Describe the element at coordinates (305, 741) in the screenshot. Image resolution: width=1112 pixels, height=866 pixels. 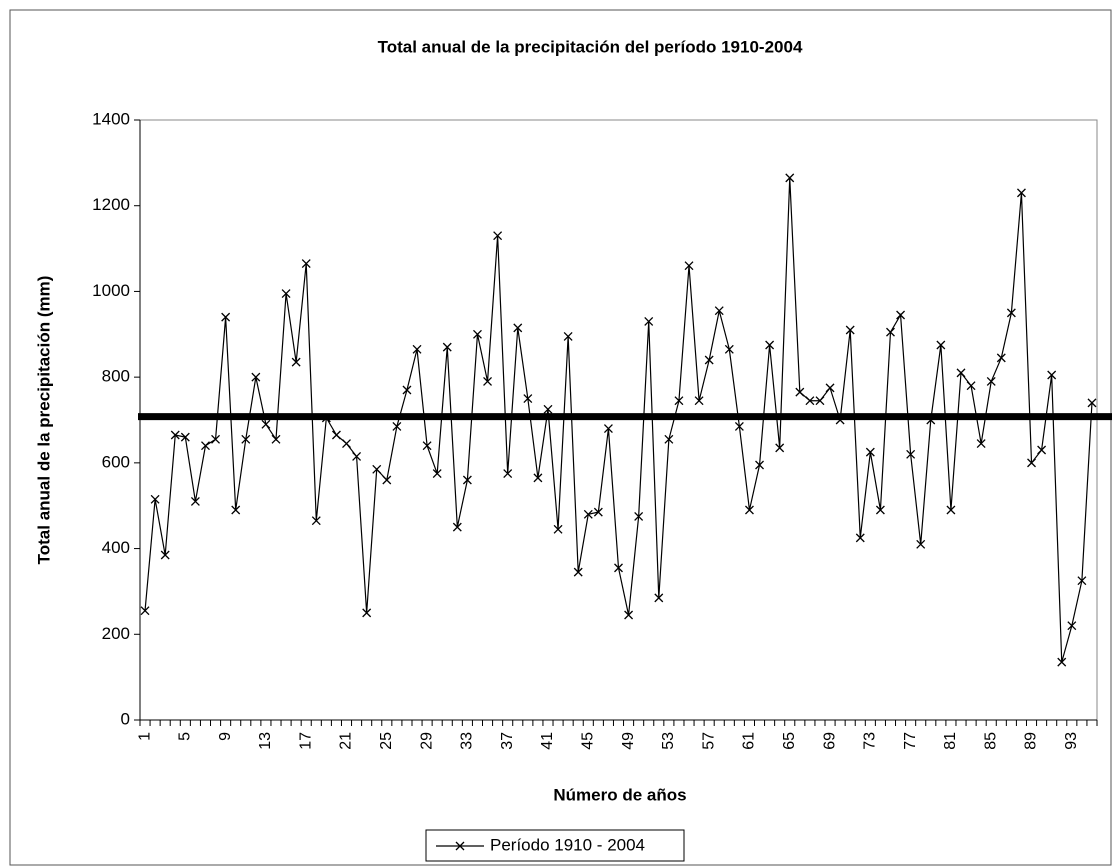
I see `x-tick-label: 17` at that location.